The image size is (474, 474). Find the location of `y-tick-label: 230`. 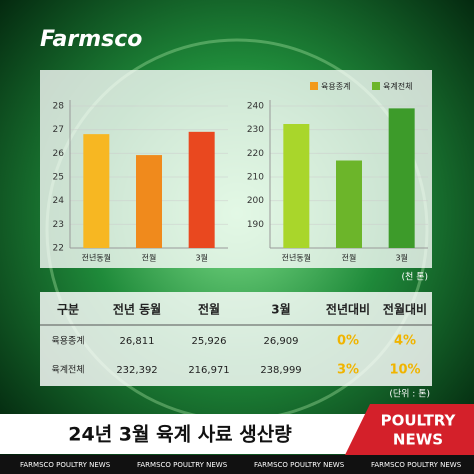

y-tick-label: 230 is located at coordinates (255, 130).